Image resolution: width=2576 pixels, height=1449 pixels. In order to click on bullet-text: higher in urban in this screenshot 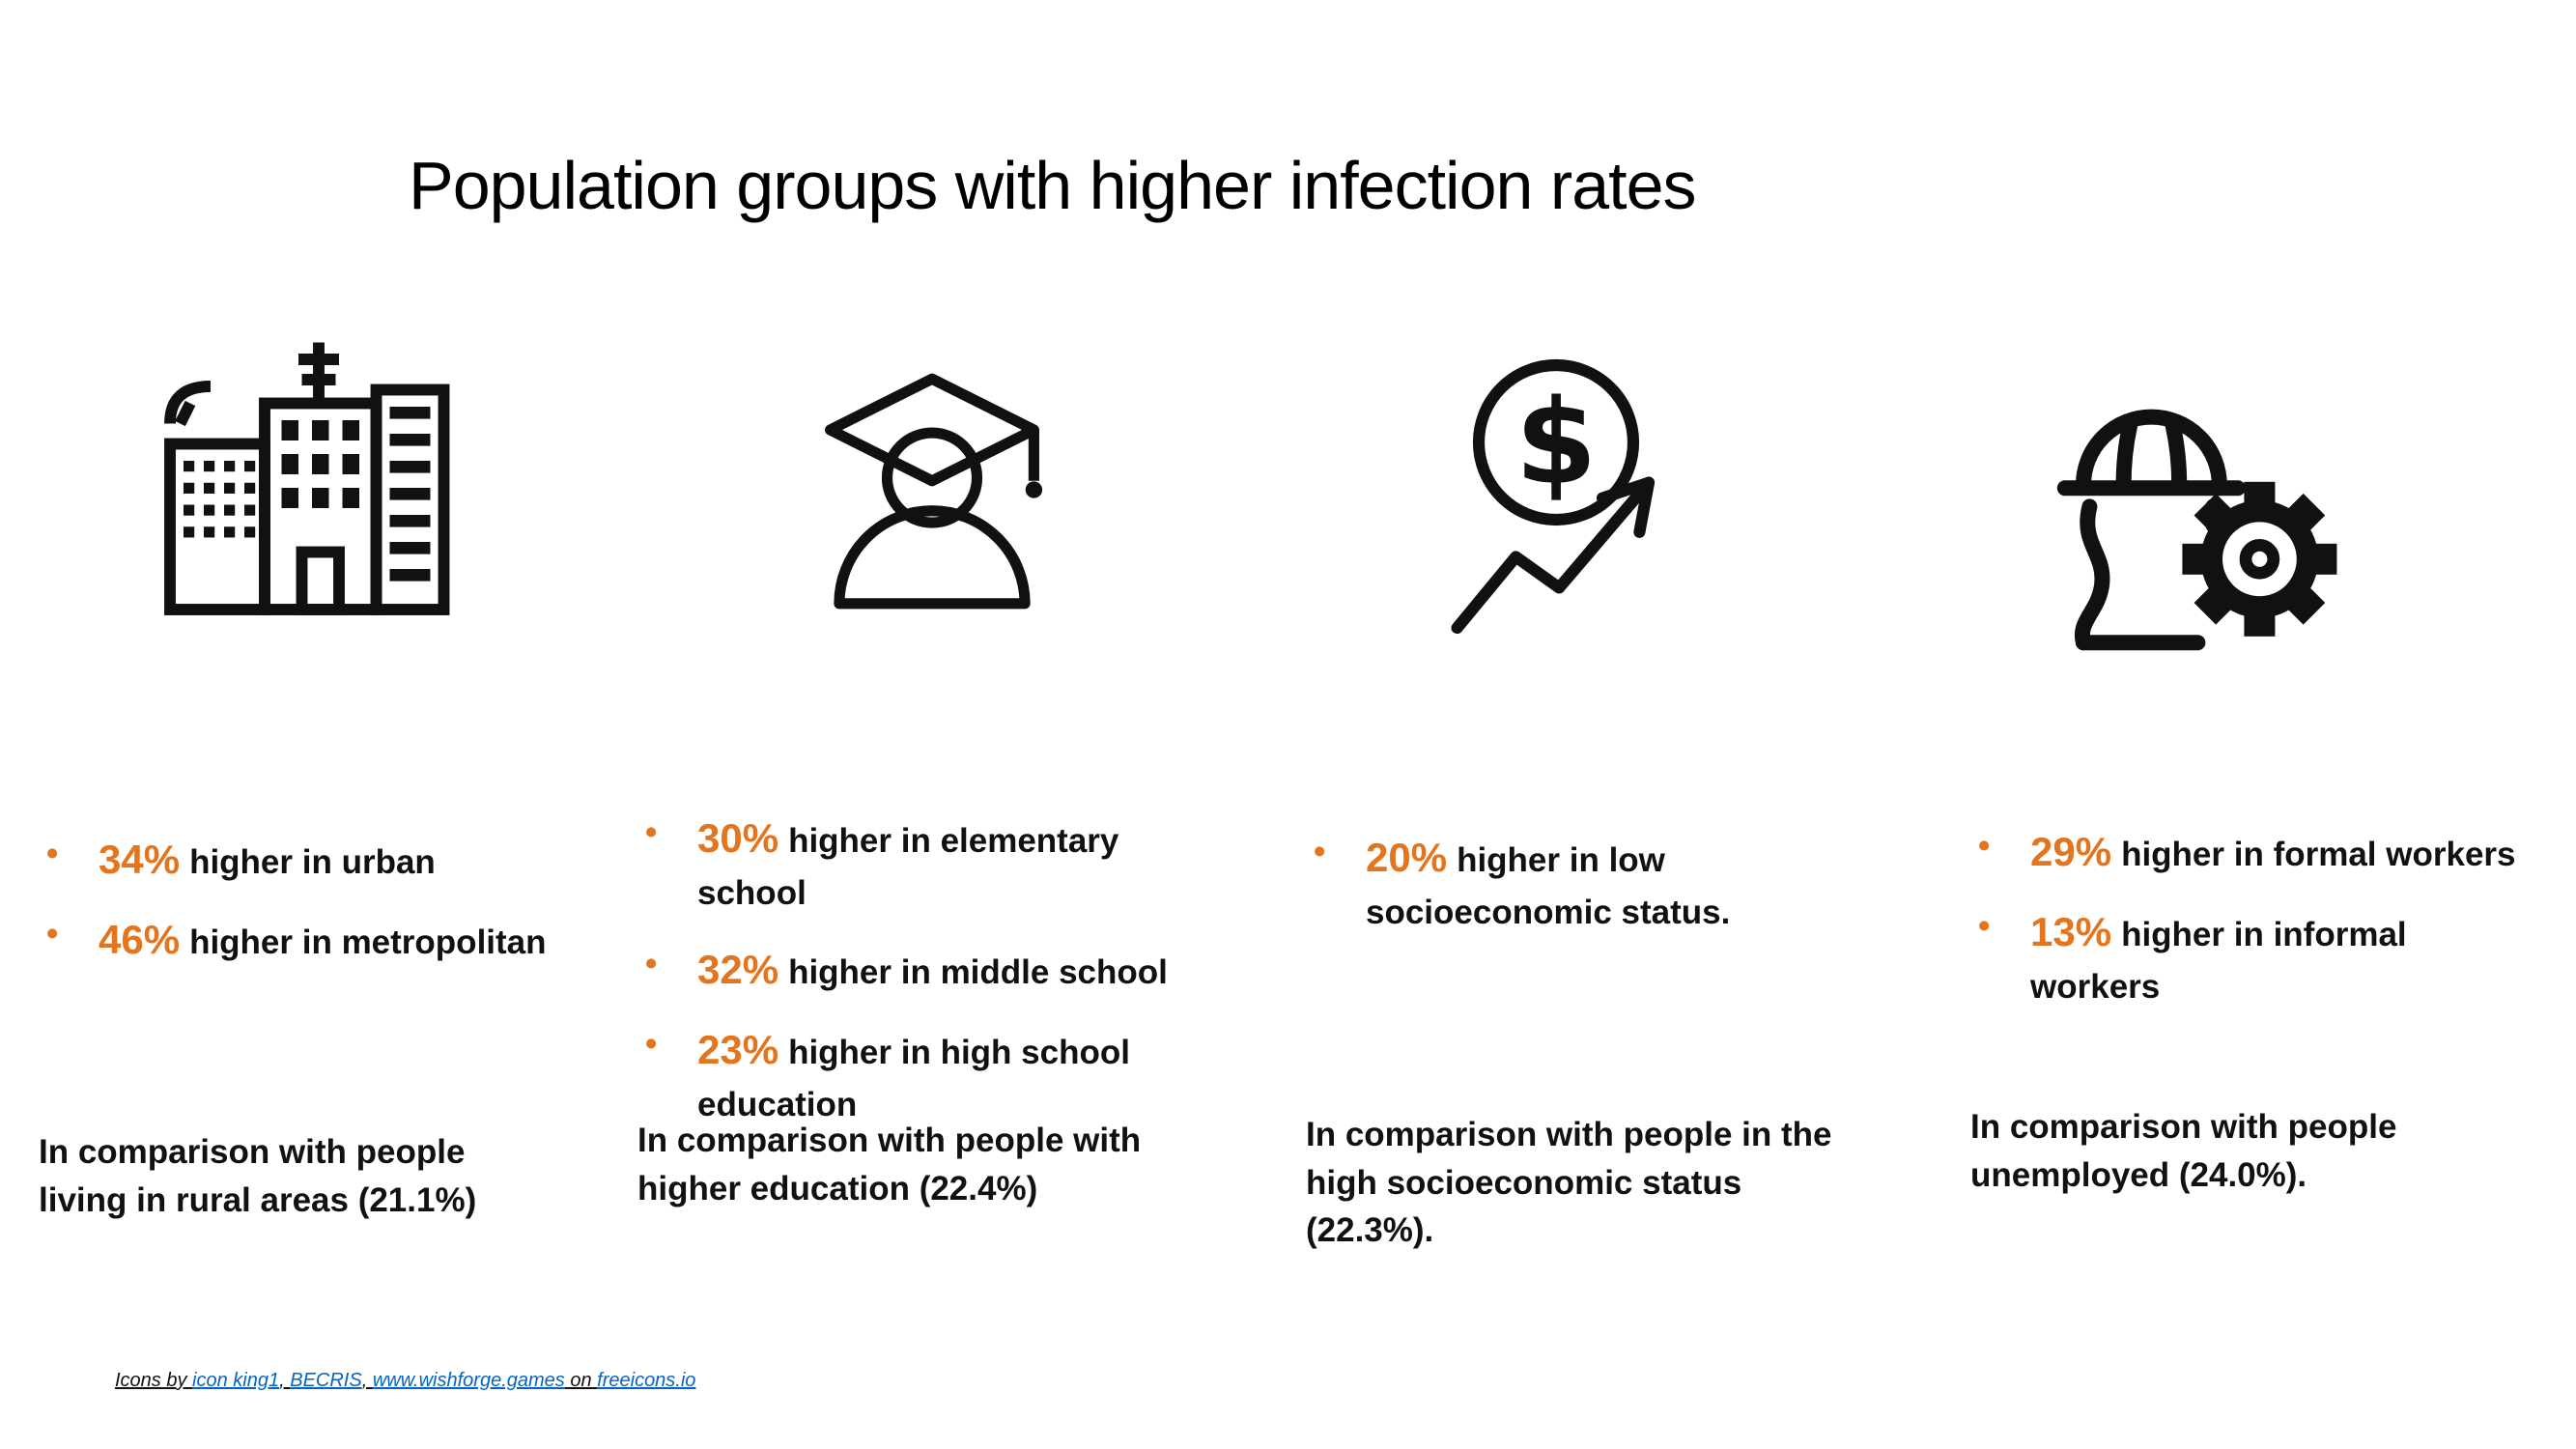, I will do `click(312, 862)`.